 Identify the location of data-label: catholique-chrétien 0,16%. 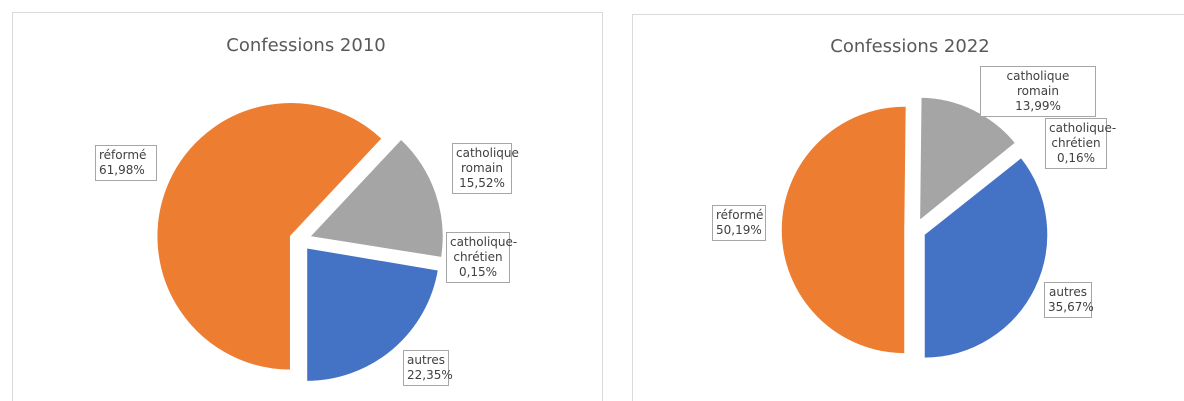
(1081, 143).